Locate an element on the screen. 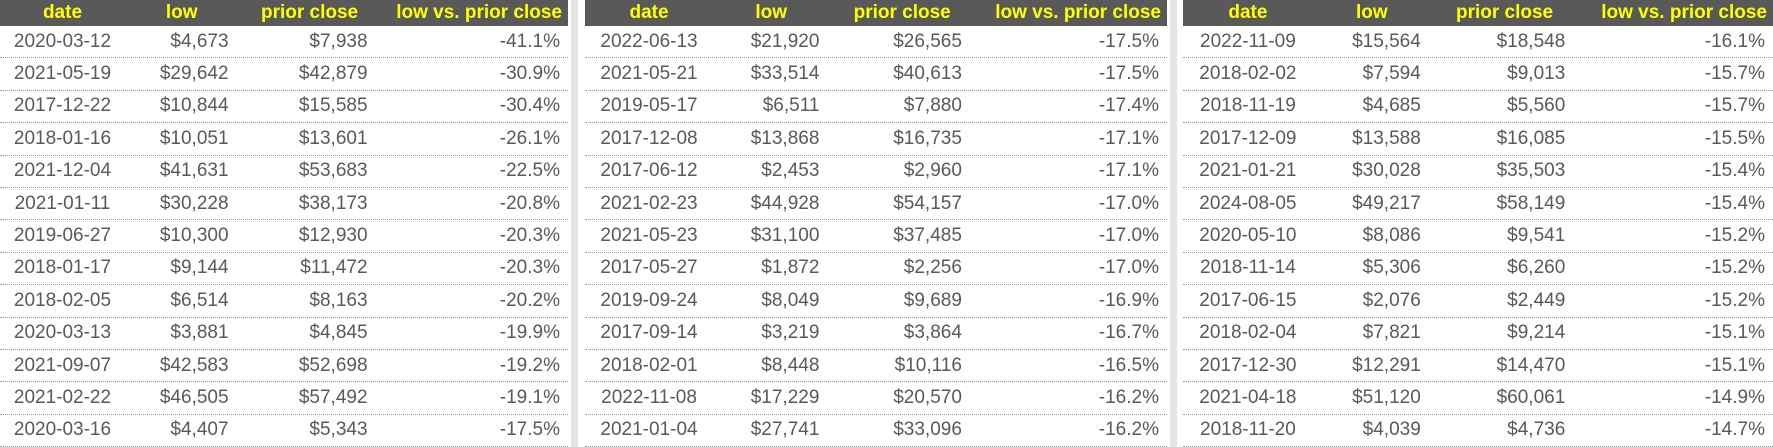 This screenshot has width=1773, height=447. prior-close-cell: $2,960 is located at coordinates (932, 171).